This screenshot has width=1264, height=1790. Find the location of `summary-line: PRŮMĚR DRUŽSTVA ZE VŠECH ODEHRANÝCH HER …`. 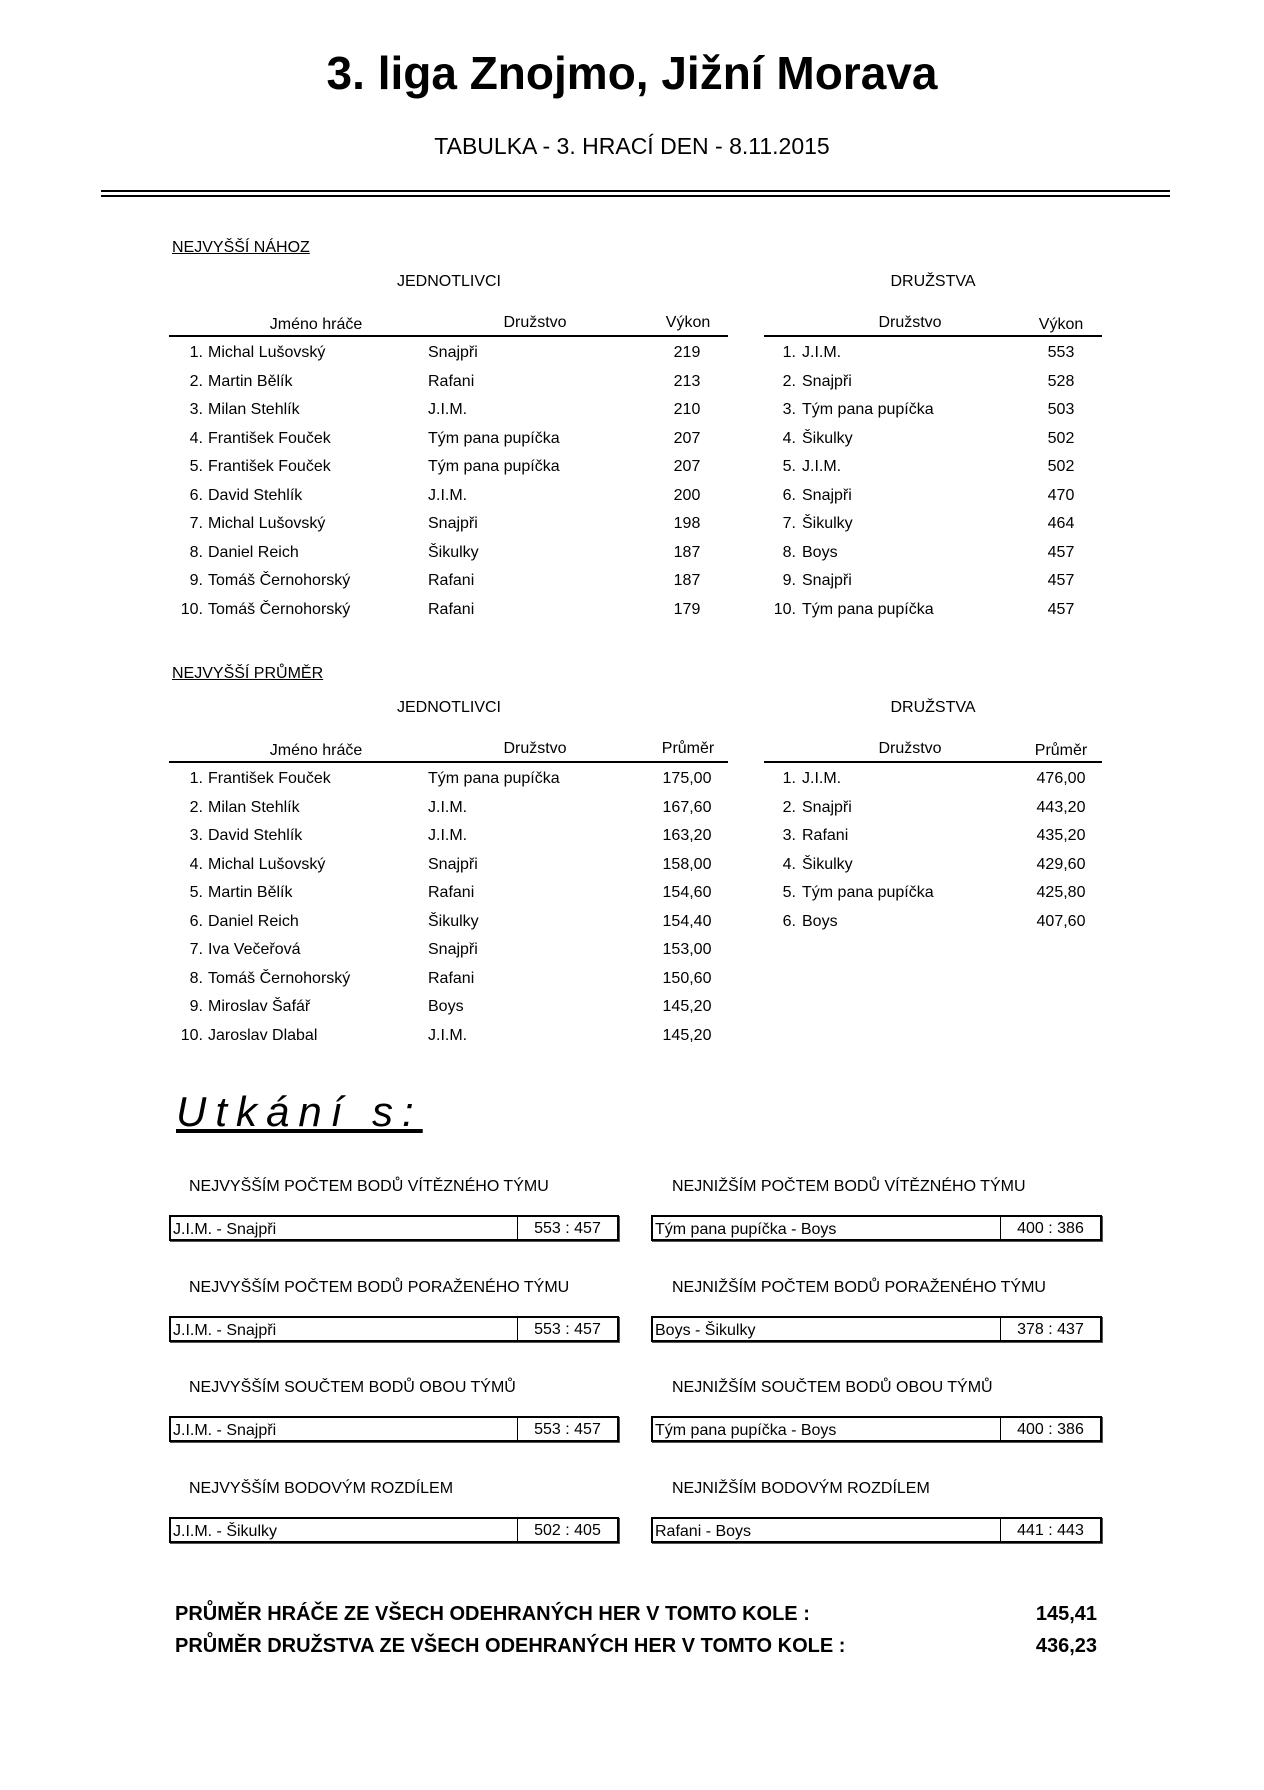

summary-line: PRŮMĚR DRUŽSTVA ZE VŠECH ODEHRANÝCH HER … is located at coordinates (636, 1646).